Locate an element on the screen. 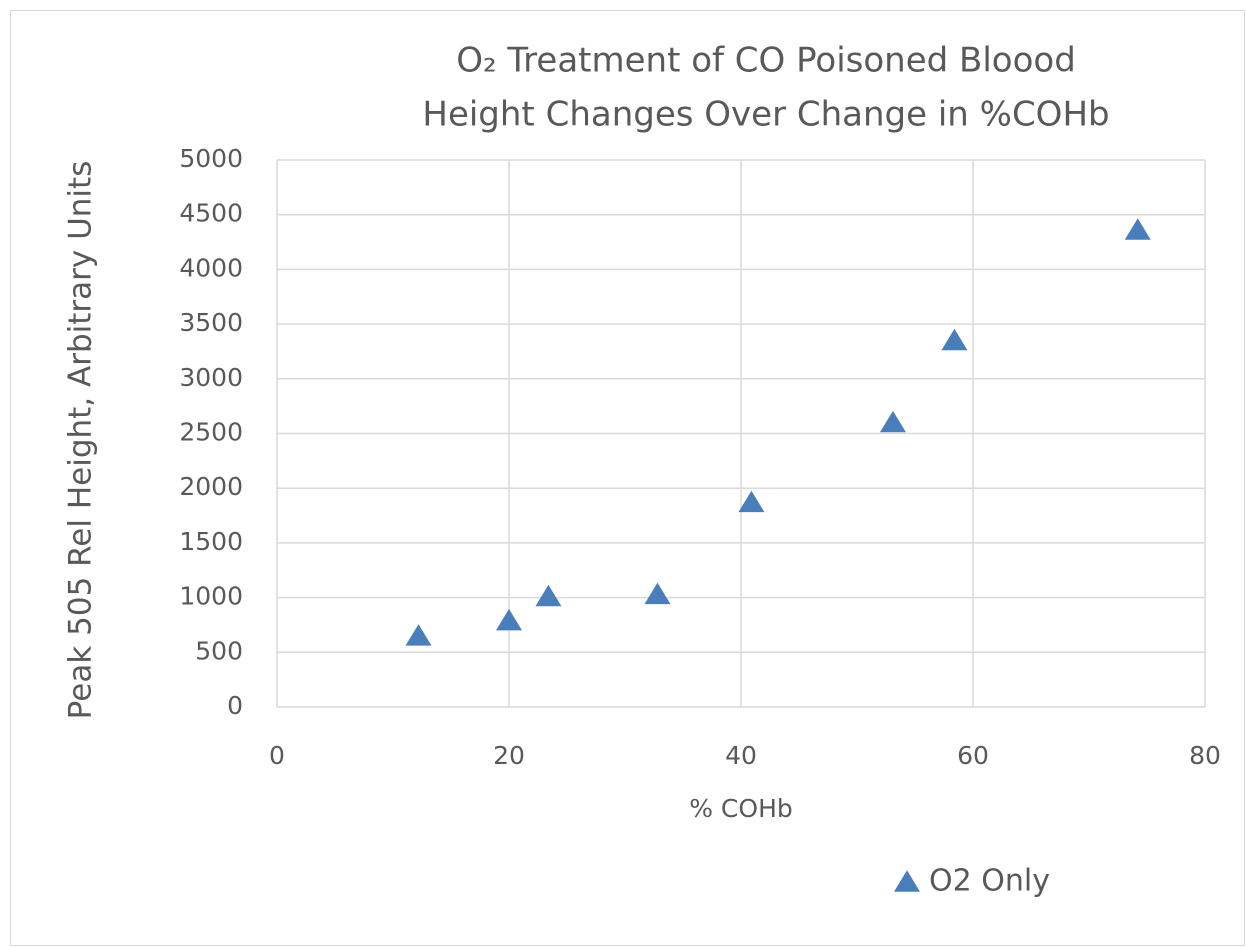 The height and width of the screenshot is (947, 1246). x-tick-label: 60 is located at coordinates (973, 755).